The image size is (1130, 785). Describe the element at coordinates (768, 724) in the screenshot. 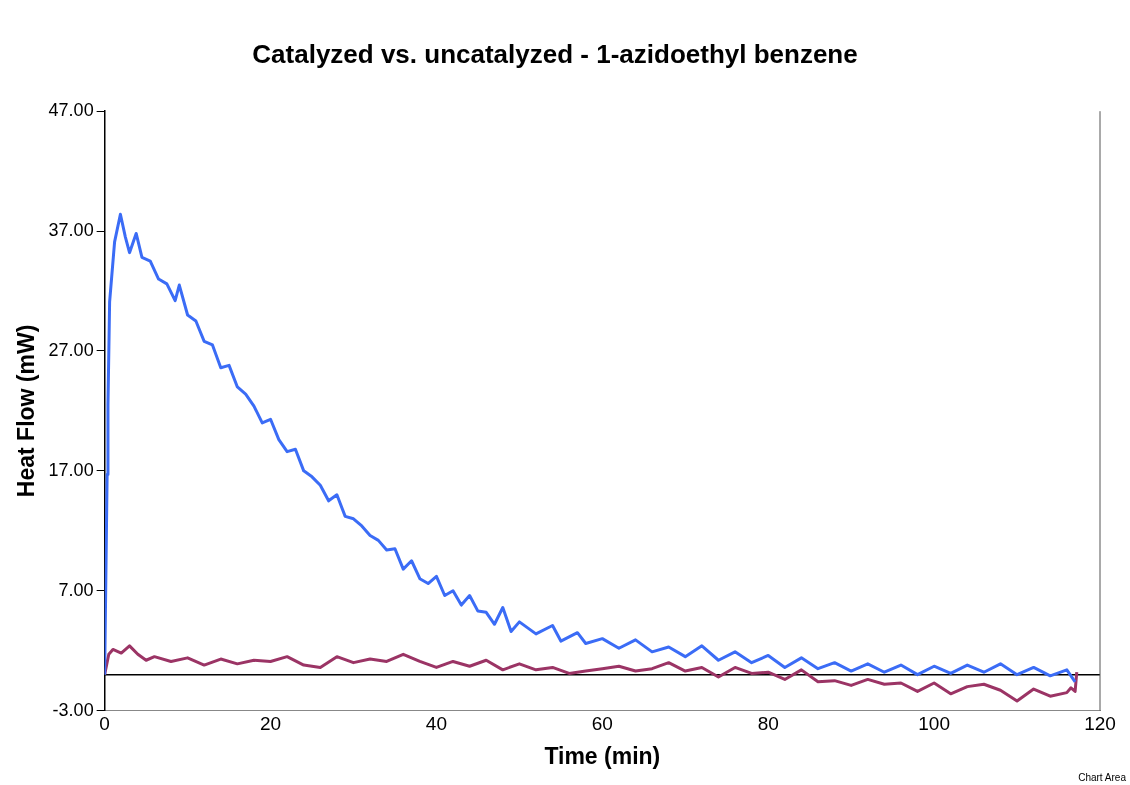

I see `x-tick-label: 80` at that location.